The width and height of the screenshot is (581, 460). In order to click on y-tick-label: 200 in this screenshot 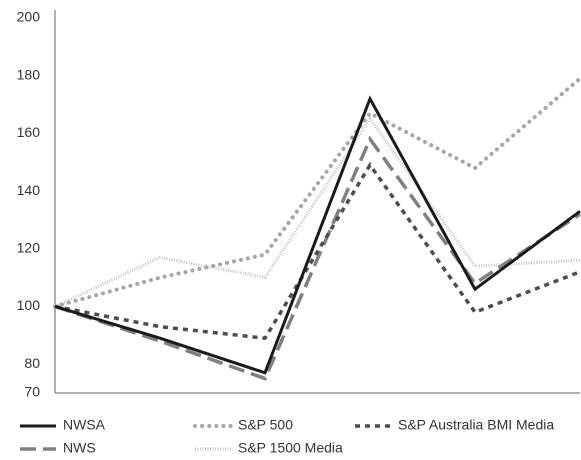, I will do `click(29, 17)`.